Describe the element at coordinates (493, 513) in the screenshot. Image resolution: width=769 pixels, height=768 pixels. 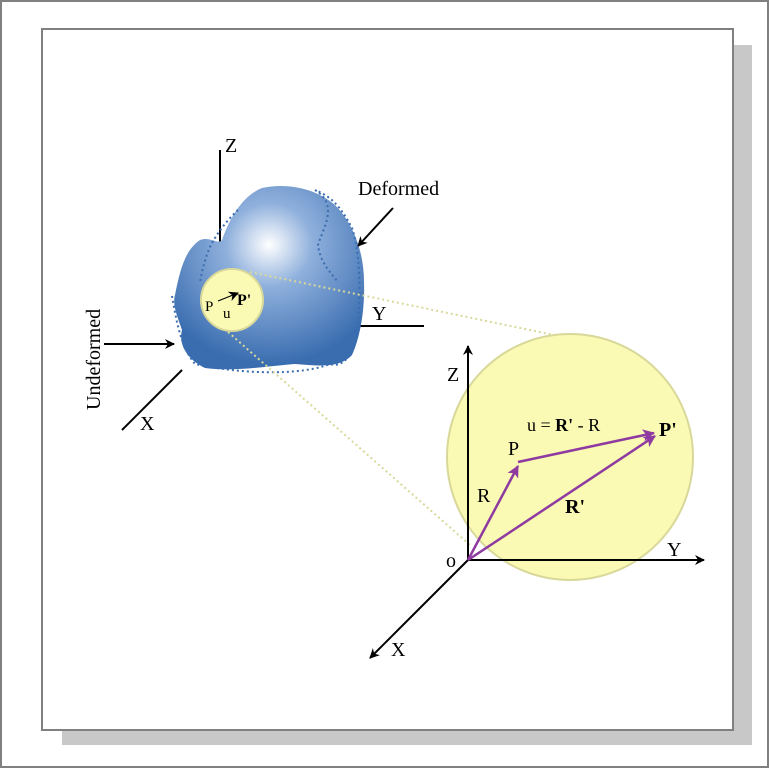
I see `vector-r` at that location.